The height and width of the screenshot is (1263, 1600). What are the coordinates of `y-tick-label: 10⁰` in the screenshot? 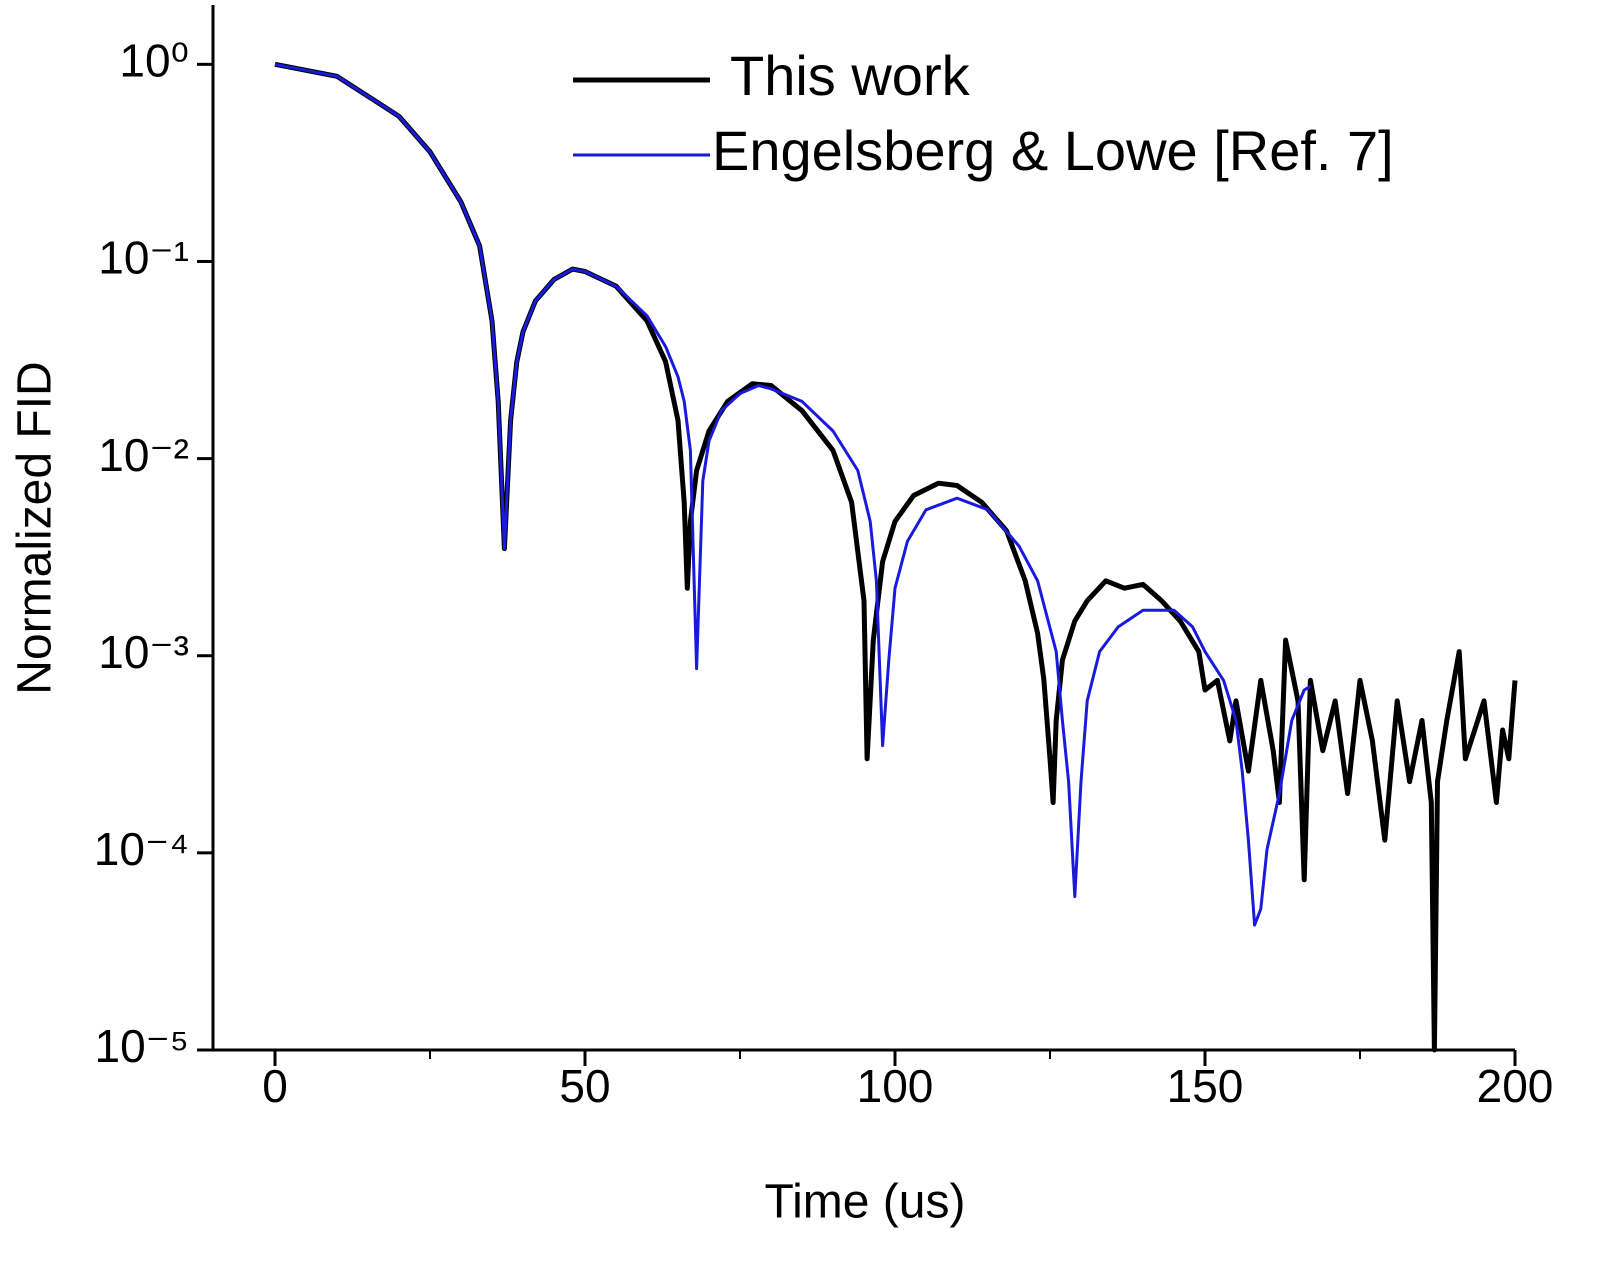 It's located at (154, 60).